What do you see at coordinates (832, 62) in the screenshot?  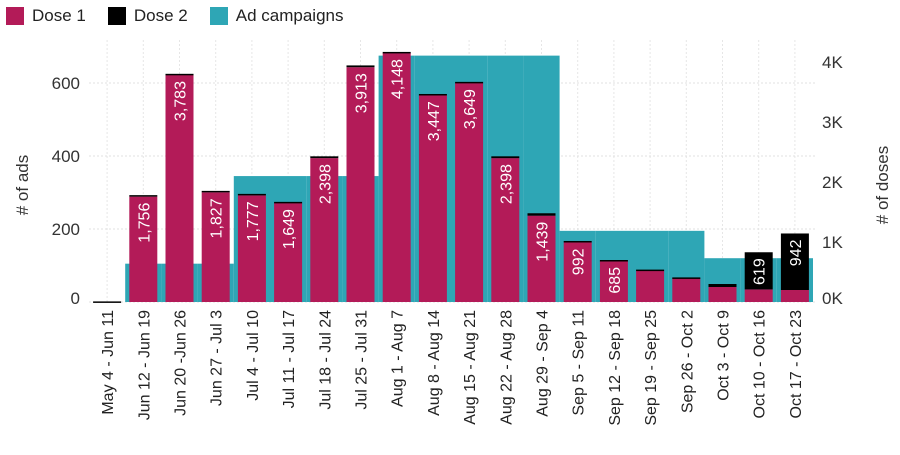 I see `y-tick-right: 4K` at bounding box center [832, 62].